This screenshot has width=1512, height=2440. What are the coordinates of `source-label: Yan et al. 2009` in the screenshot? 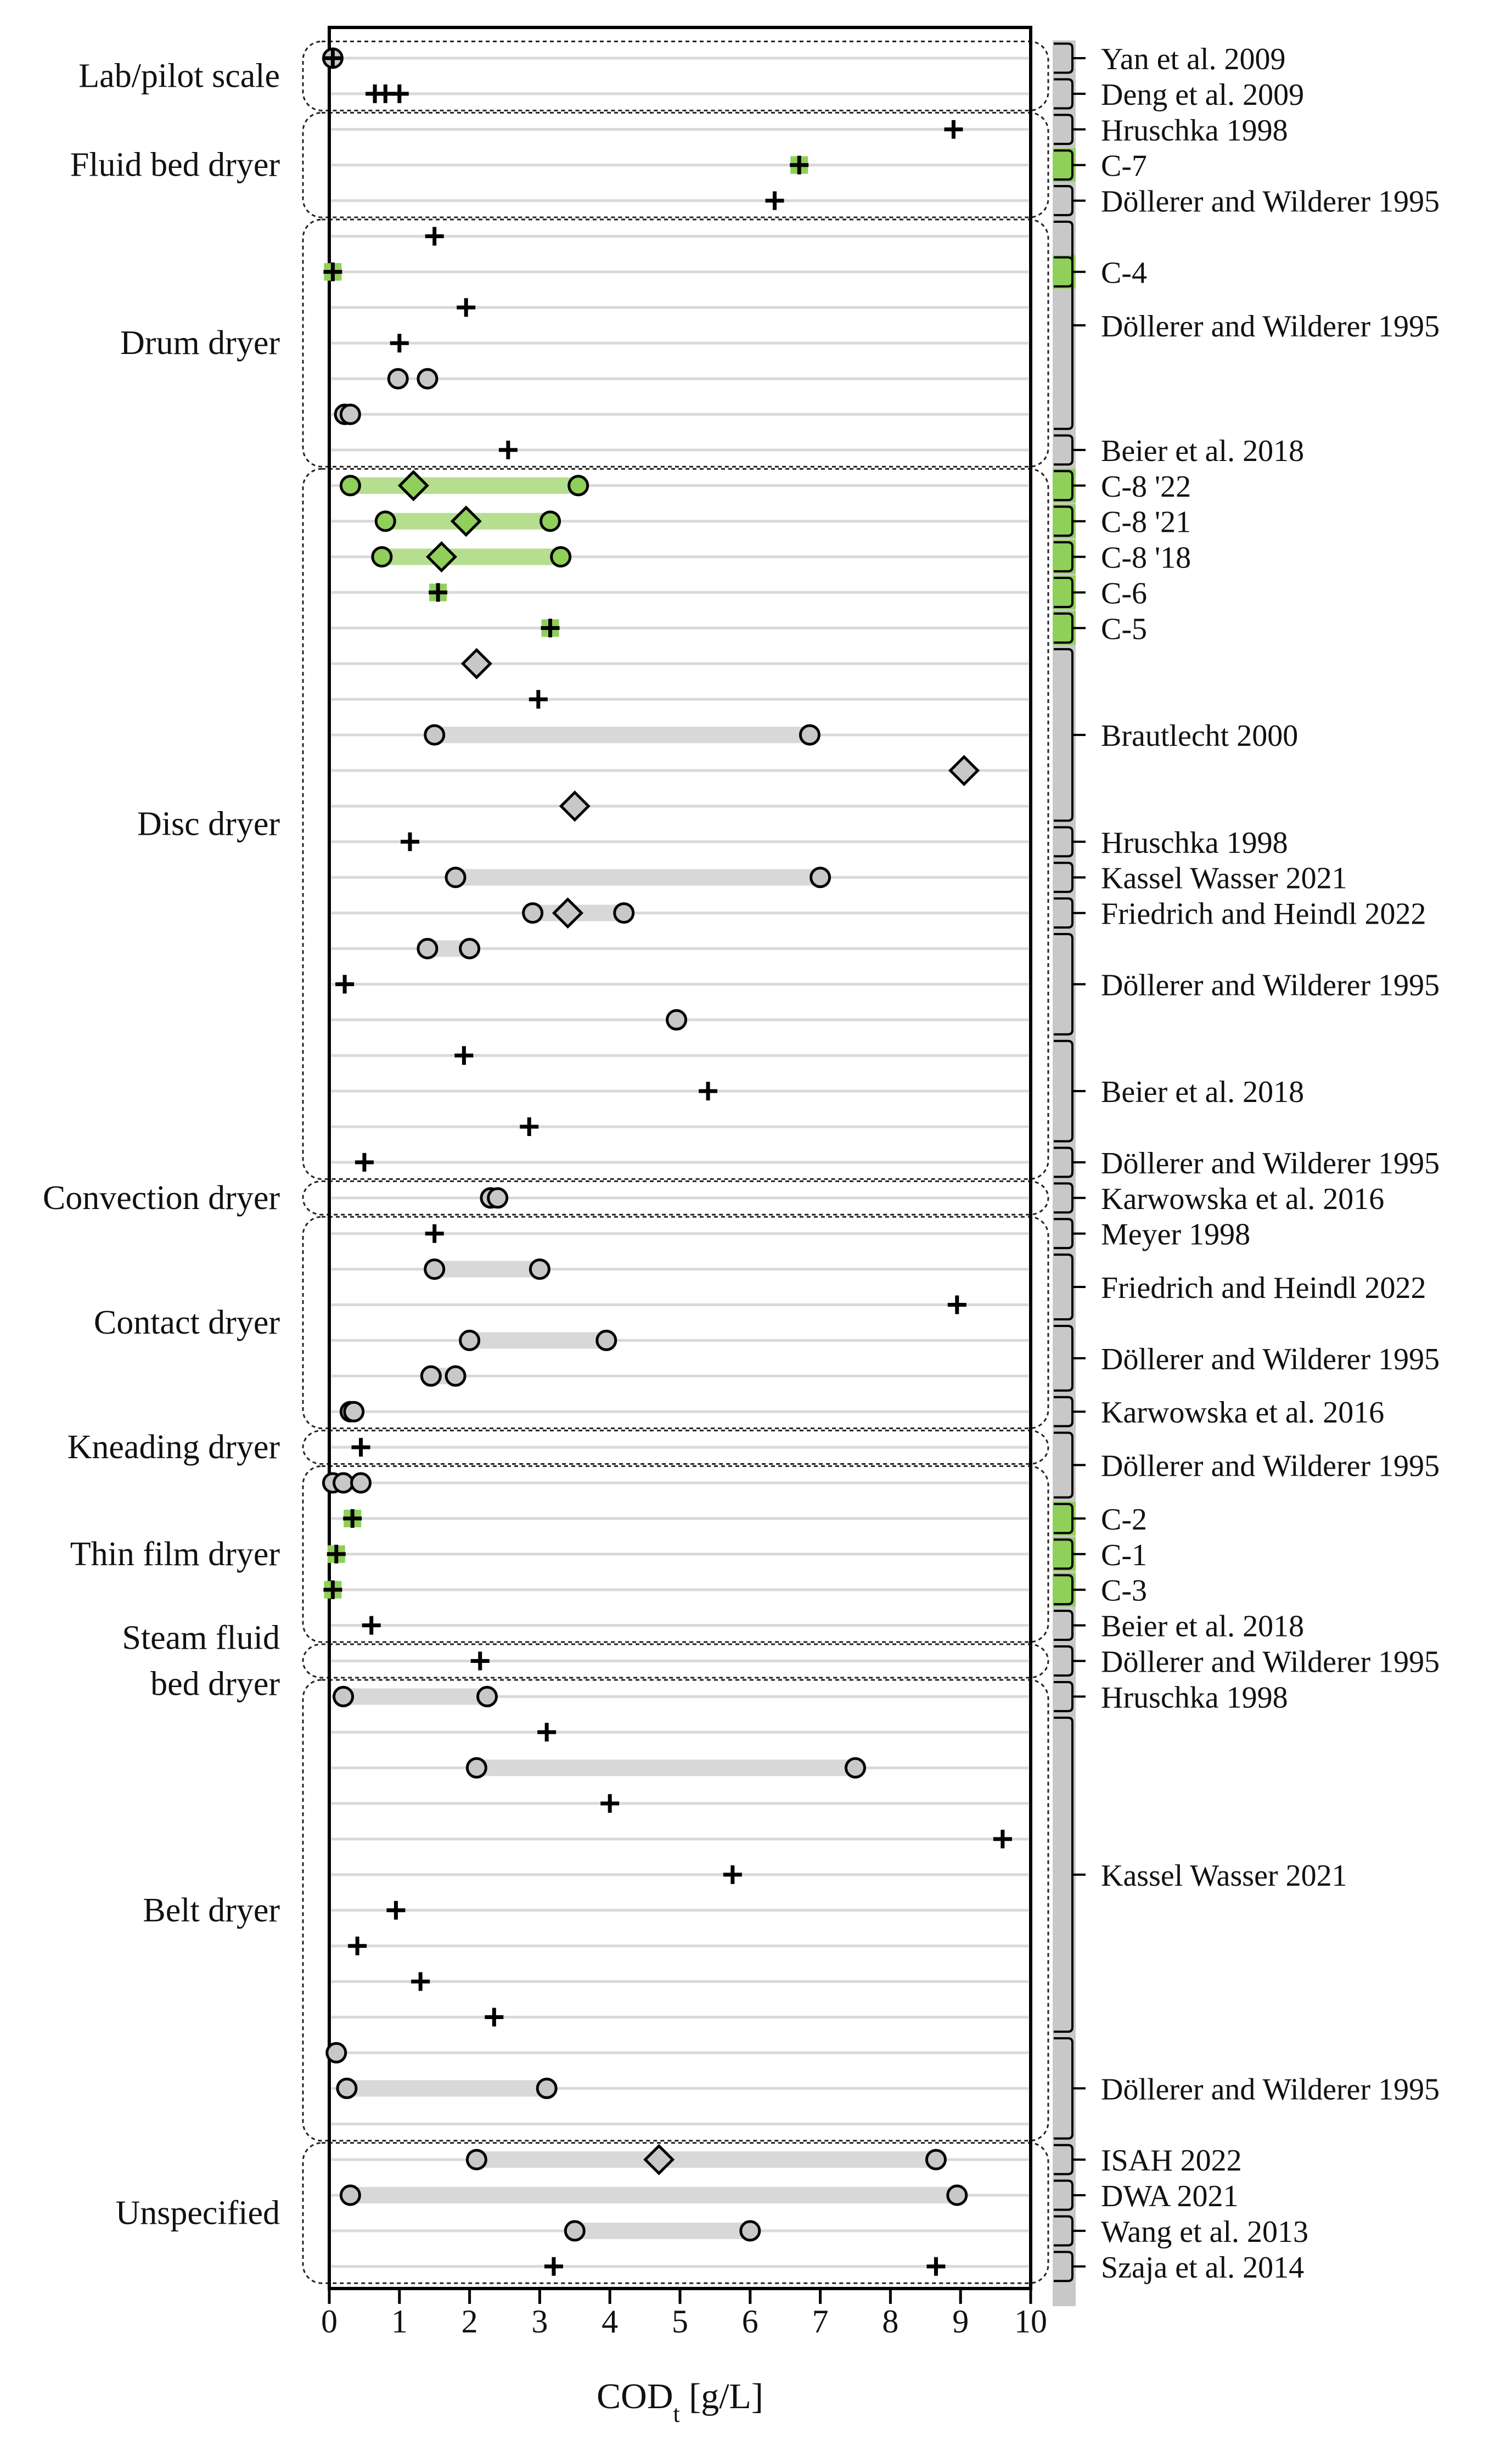 It's located at (1193, 59).